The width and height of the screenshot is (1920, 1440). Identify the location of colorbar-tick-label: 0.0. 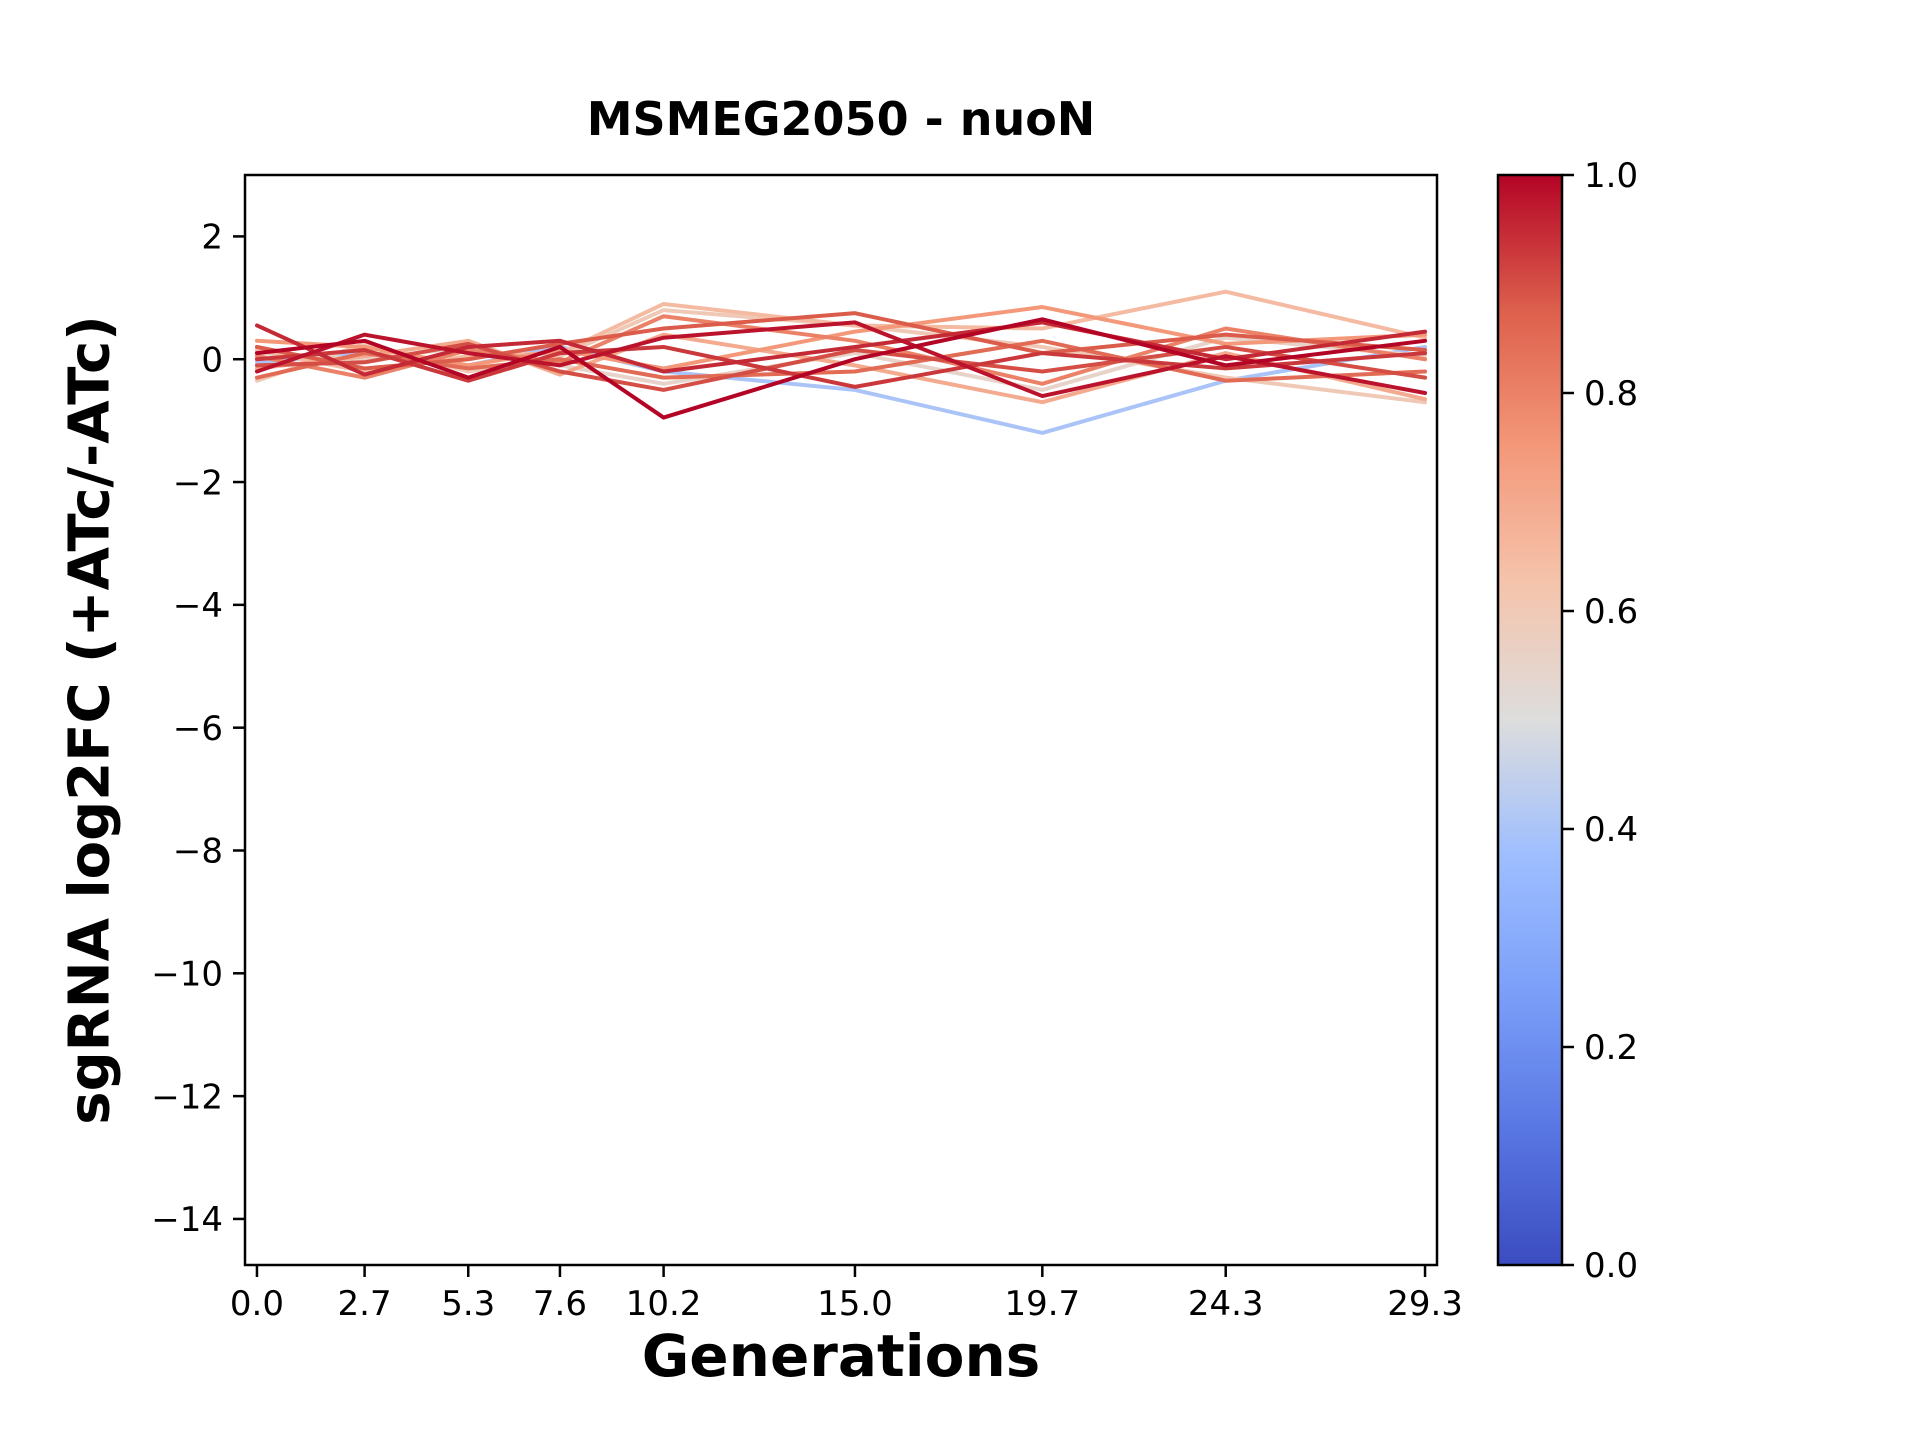
(1611, 1266).